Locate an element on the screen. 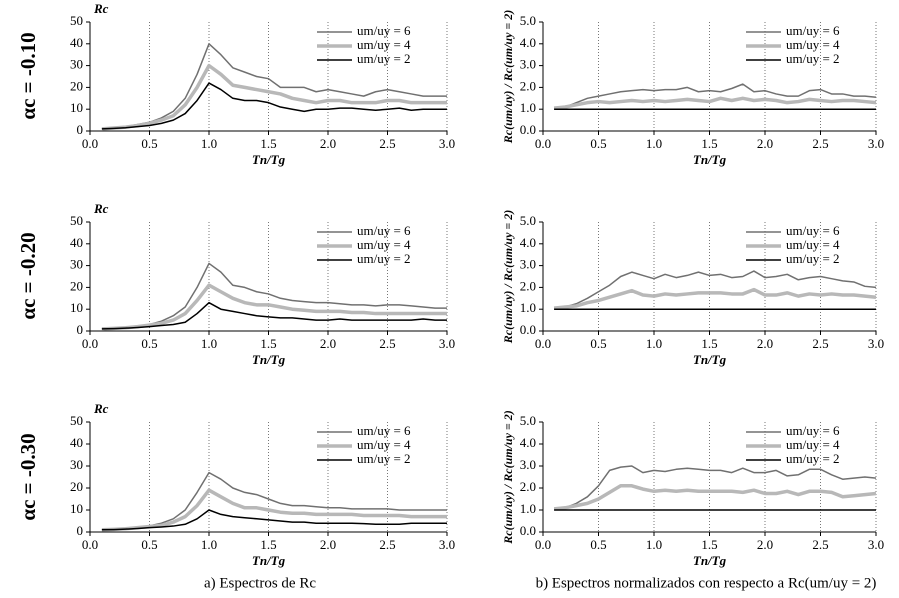 The image size is (899, 598). row-label: αc = -0.30 is located at coordinates (28, 476).